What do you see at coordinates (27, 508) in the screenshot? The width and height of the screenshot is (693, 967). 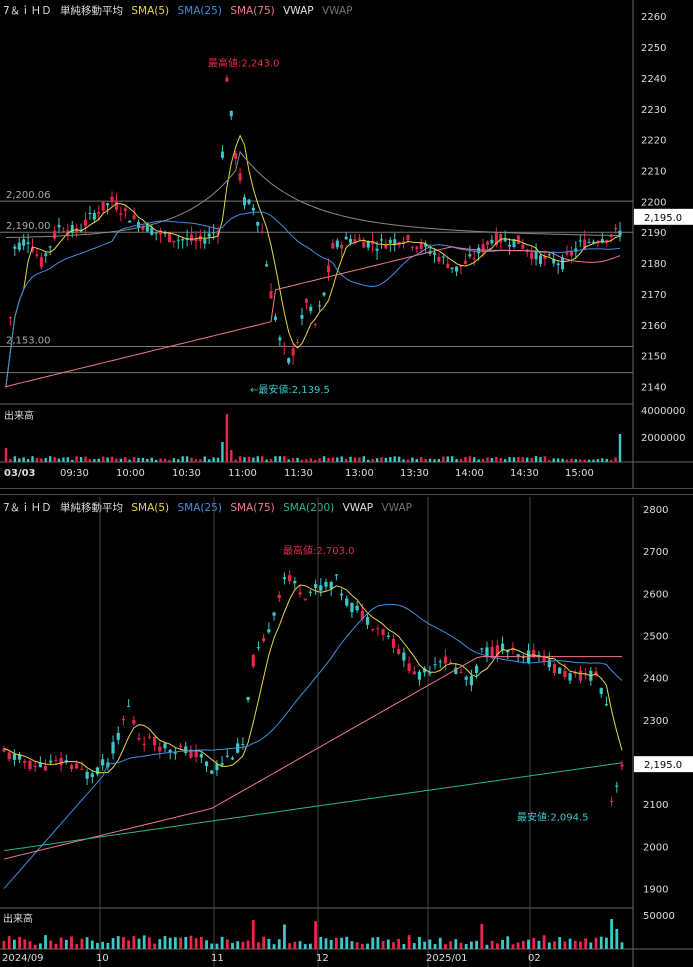 I see `ticker-label: 7＆ｉＨＤ` at bounding box center [27, 508].